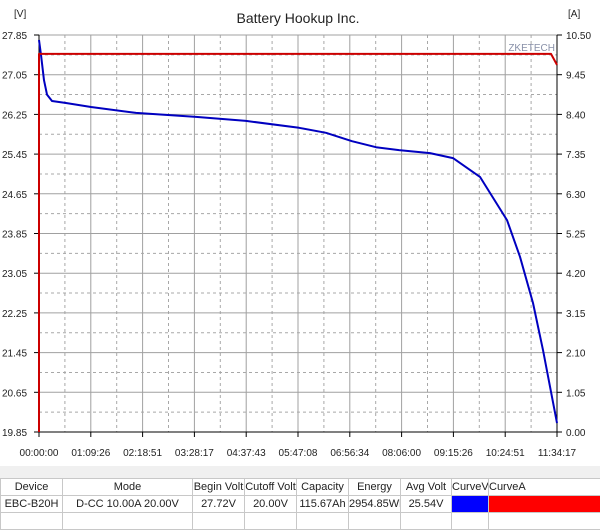  Describe the element at coordinates (557, 453) in the screenshot. I see `x-tick-label: 11:34:17` at that location.